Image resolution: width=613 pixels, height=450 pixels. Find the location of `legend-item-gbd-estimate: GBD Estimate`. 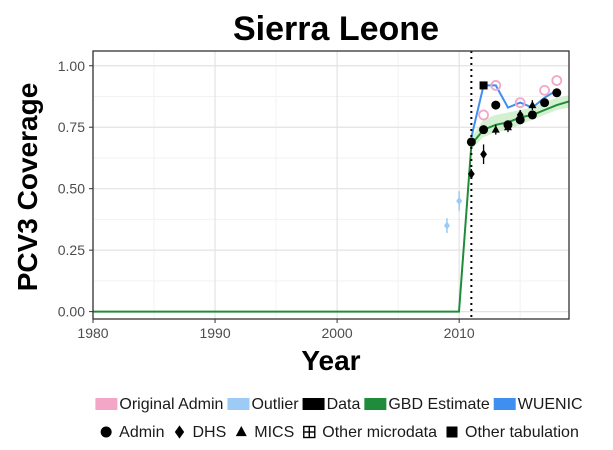

legend-item-gbd-estimate: GBD Estimate is located at coordinates (427, 404).